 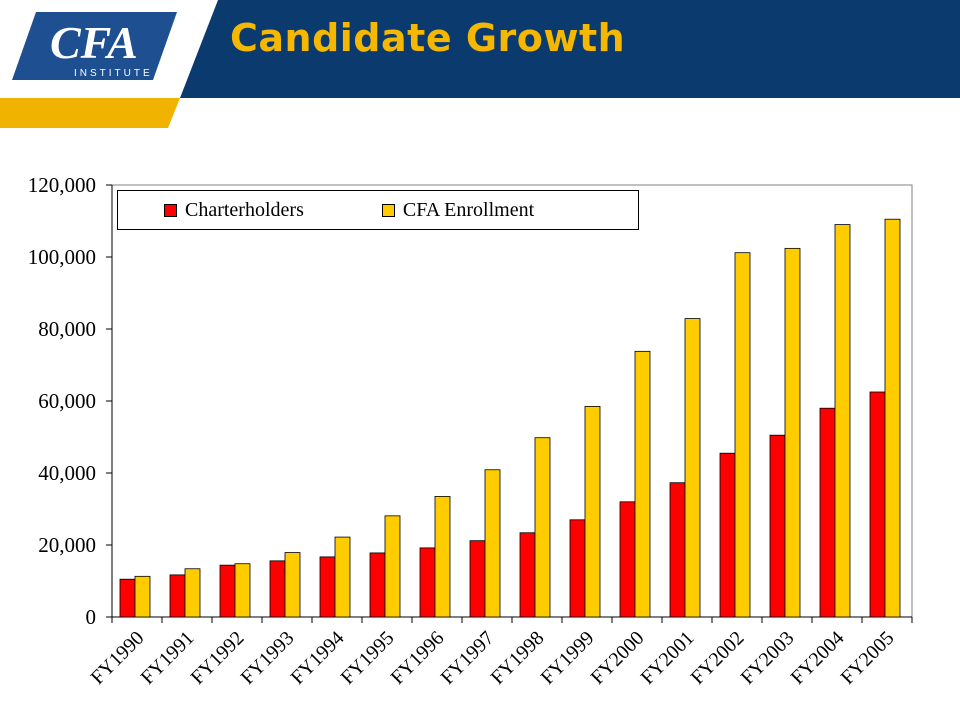 I want to click on bar-enrollment-fy1992, so click(x=242, y=590).